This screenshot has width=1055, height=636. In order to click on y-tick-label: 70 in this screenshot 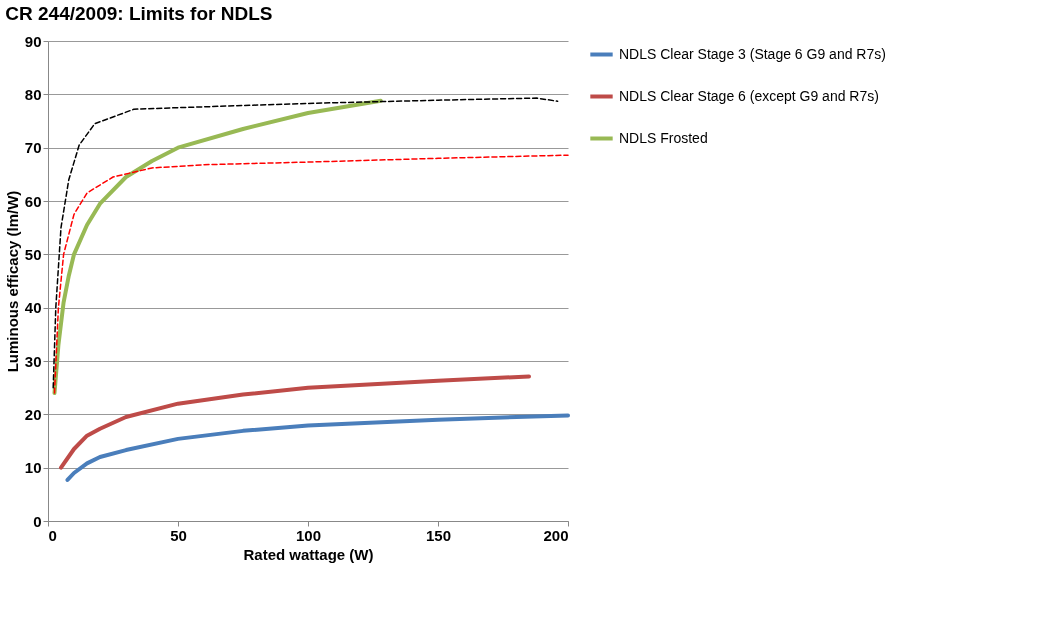, I will do `click(33, 148)`.